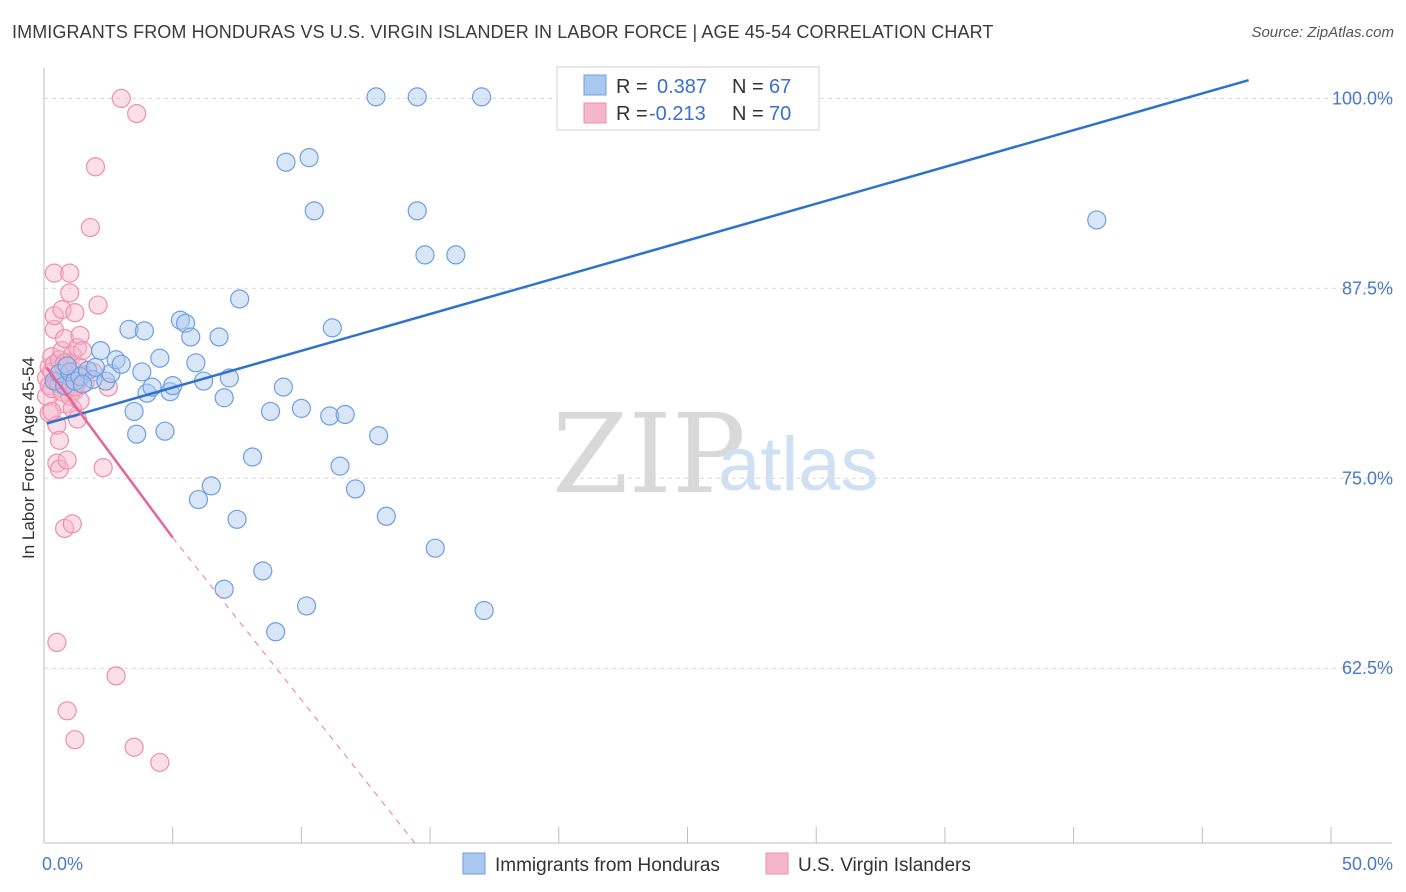 The width and height of the screenshot is (1406, 892). Describe the element at coordinates (474, 863) in the screenshot. I see `bottom-legend-swatch-honduras` at that location.